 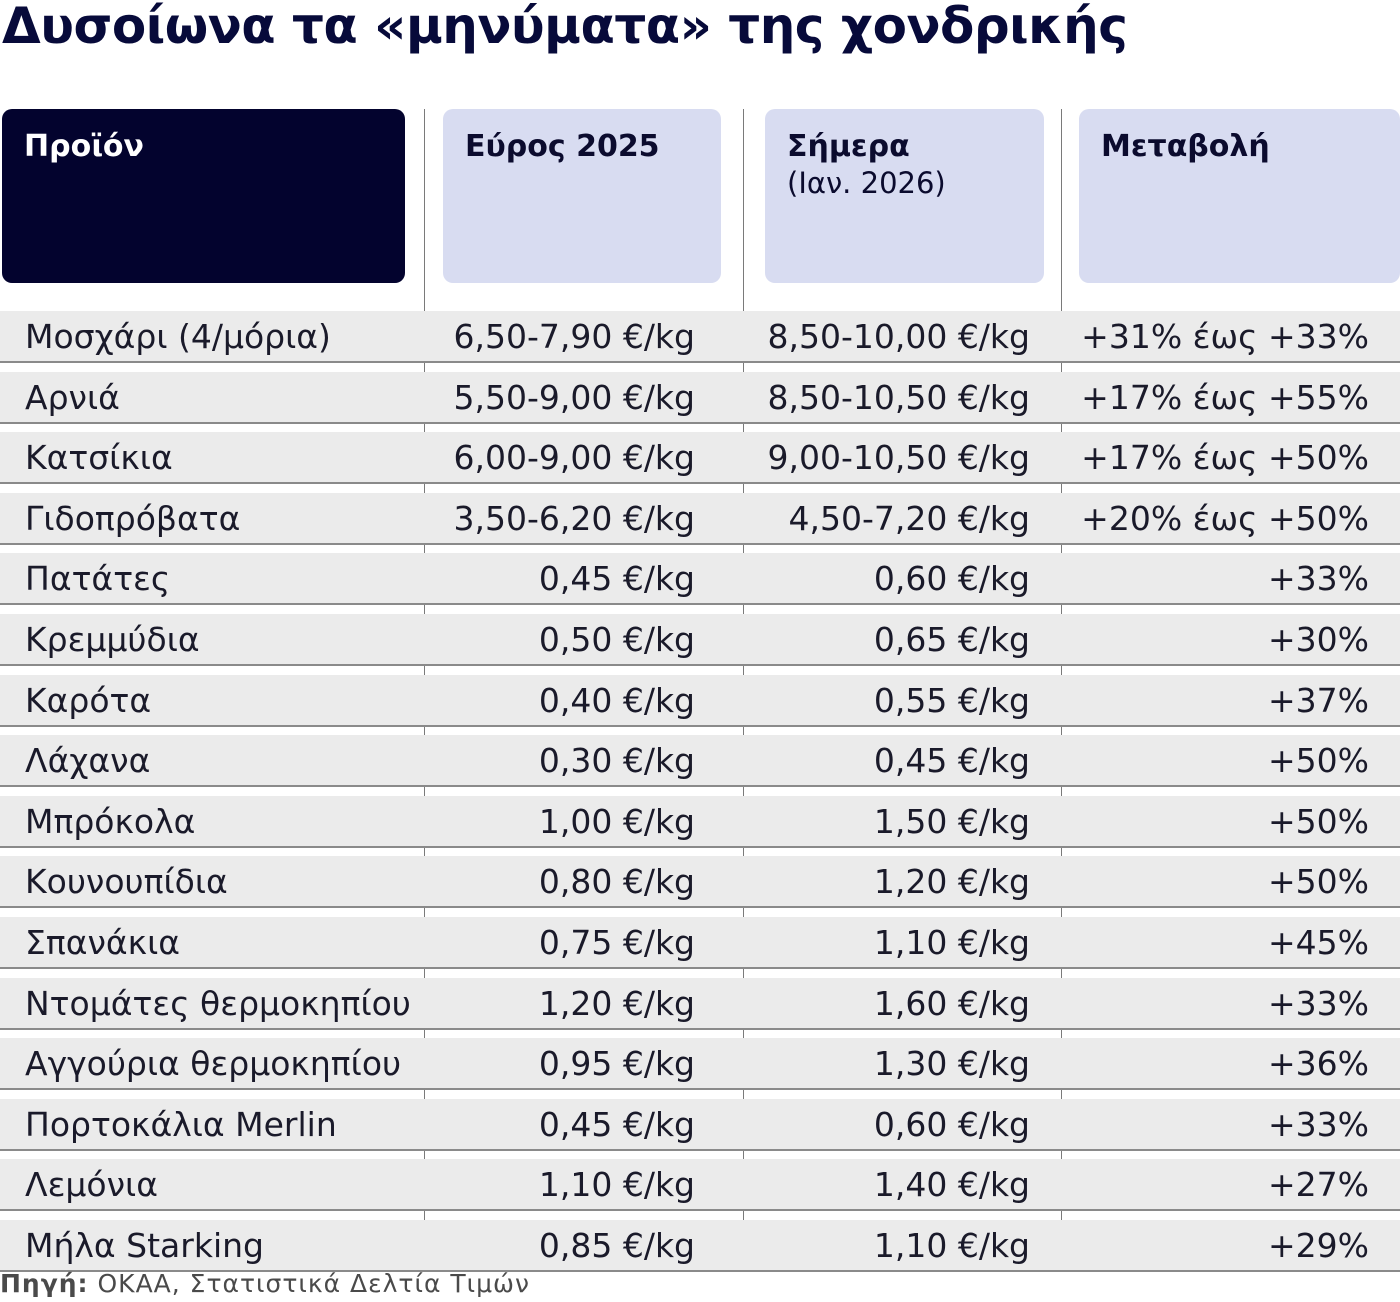 I want to click on header-change-label: Μεταβολή, so click(x=1185, y=146).